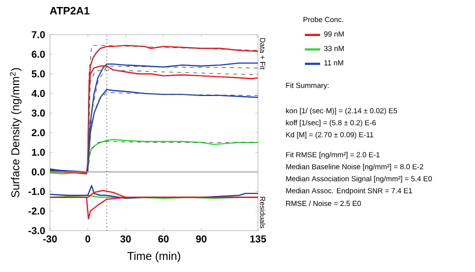 This screenshot has height=272, width=475. I want to click on y-tick-label: 5.0, so click(38, 74).